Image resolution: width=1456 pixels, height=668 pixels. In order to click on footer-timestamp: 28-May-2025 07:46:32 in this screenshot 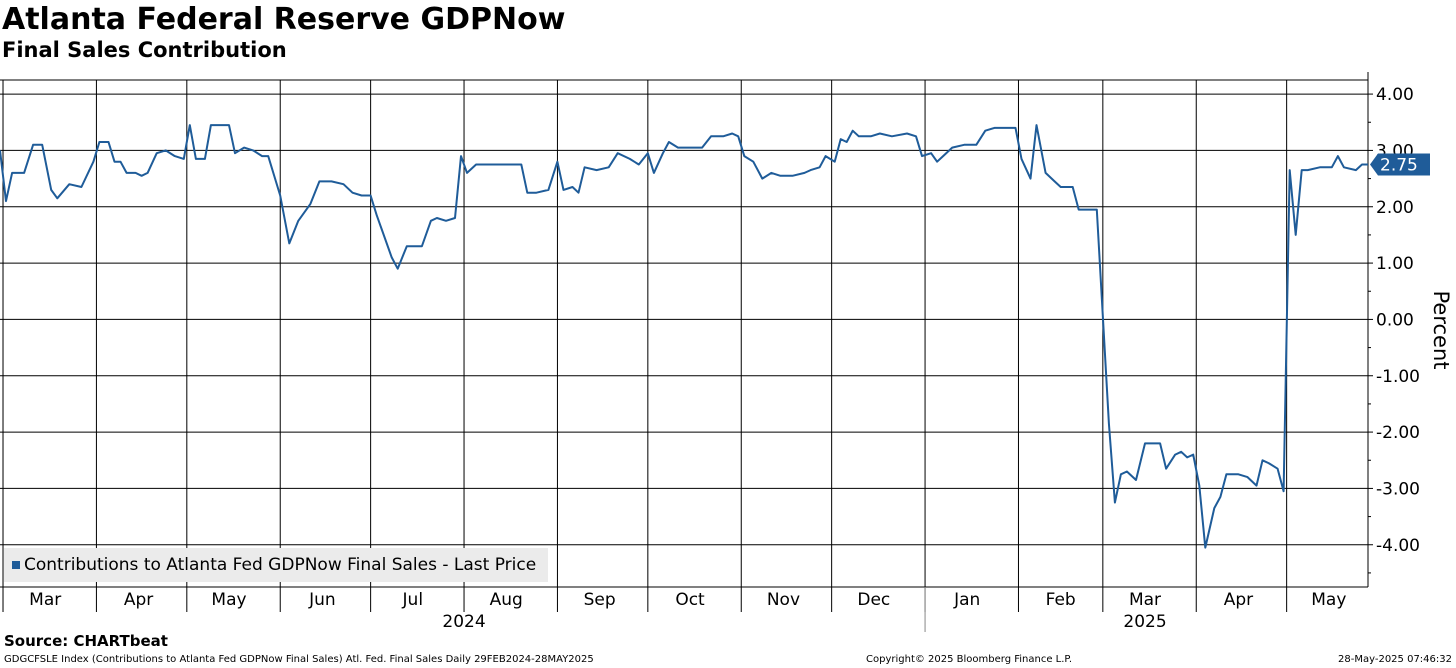, I will do `click(1395, 659)`.